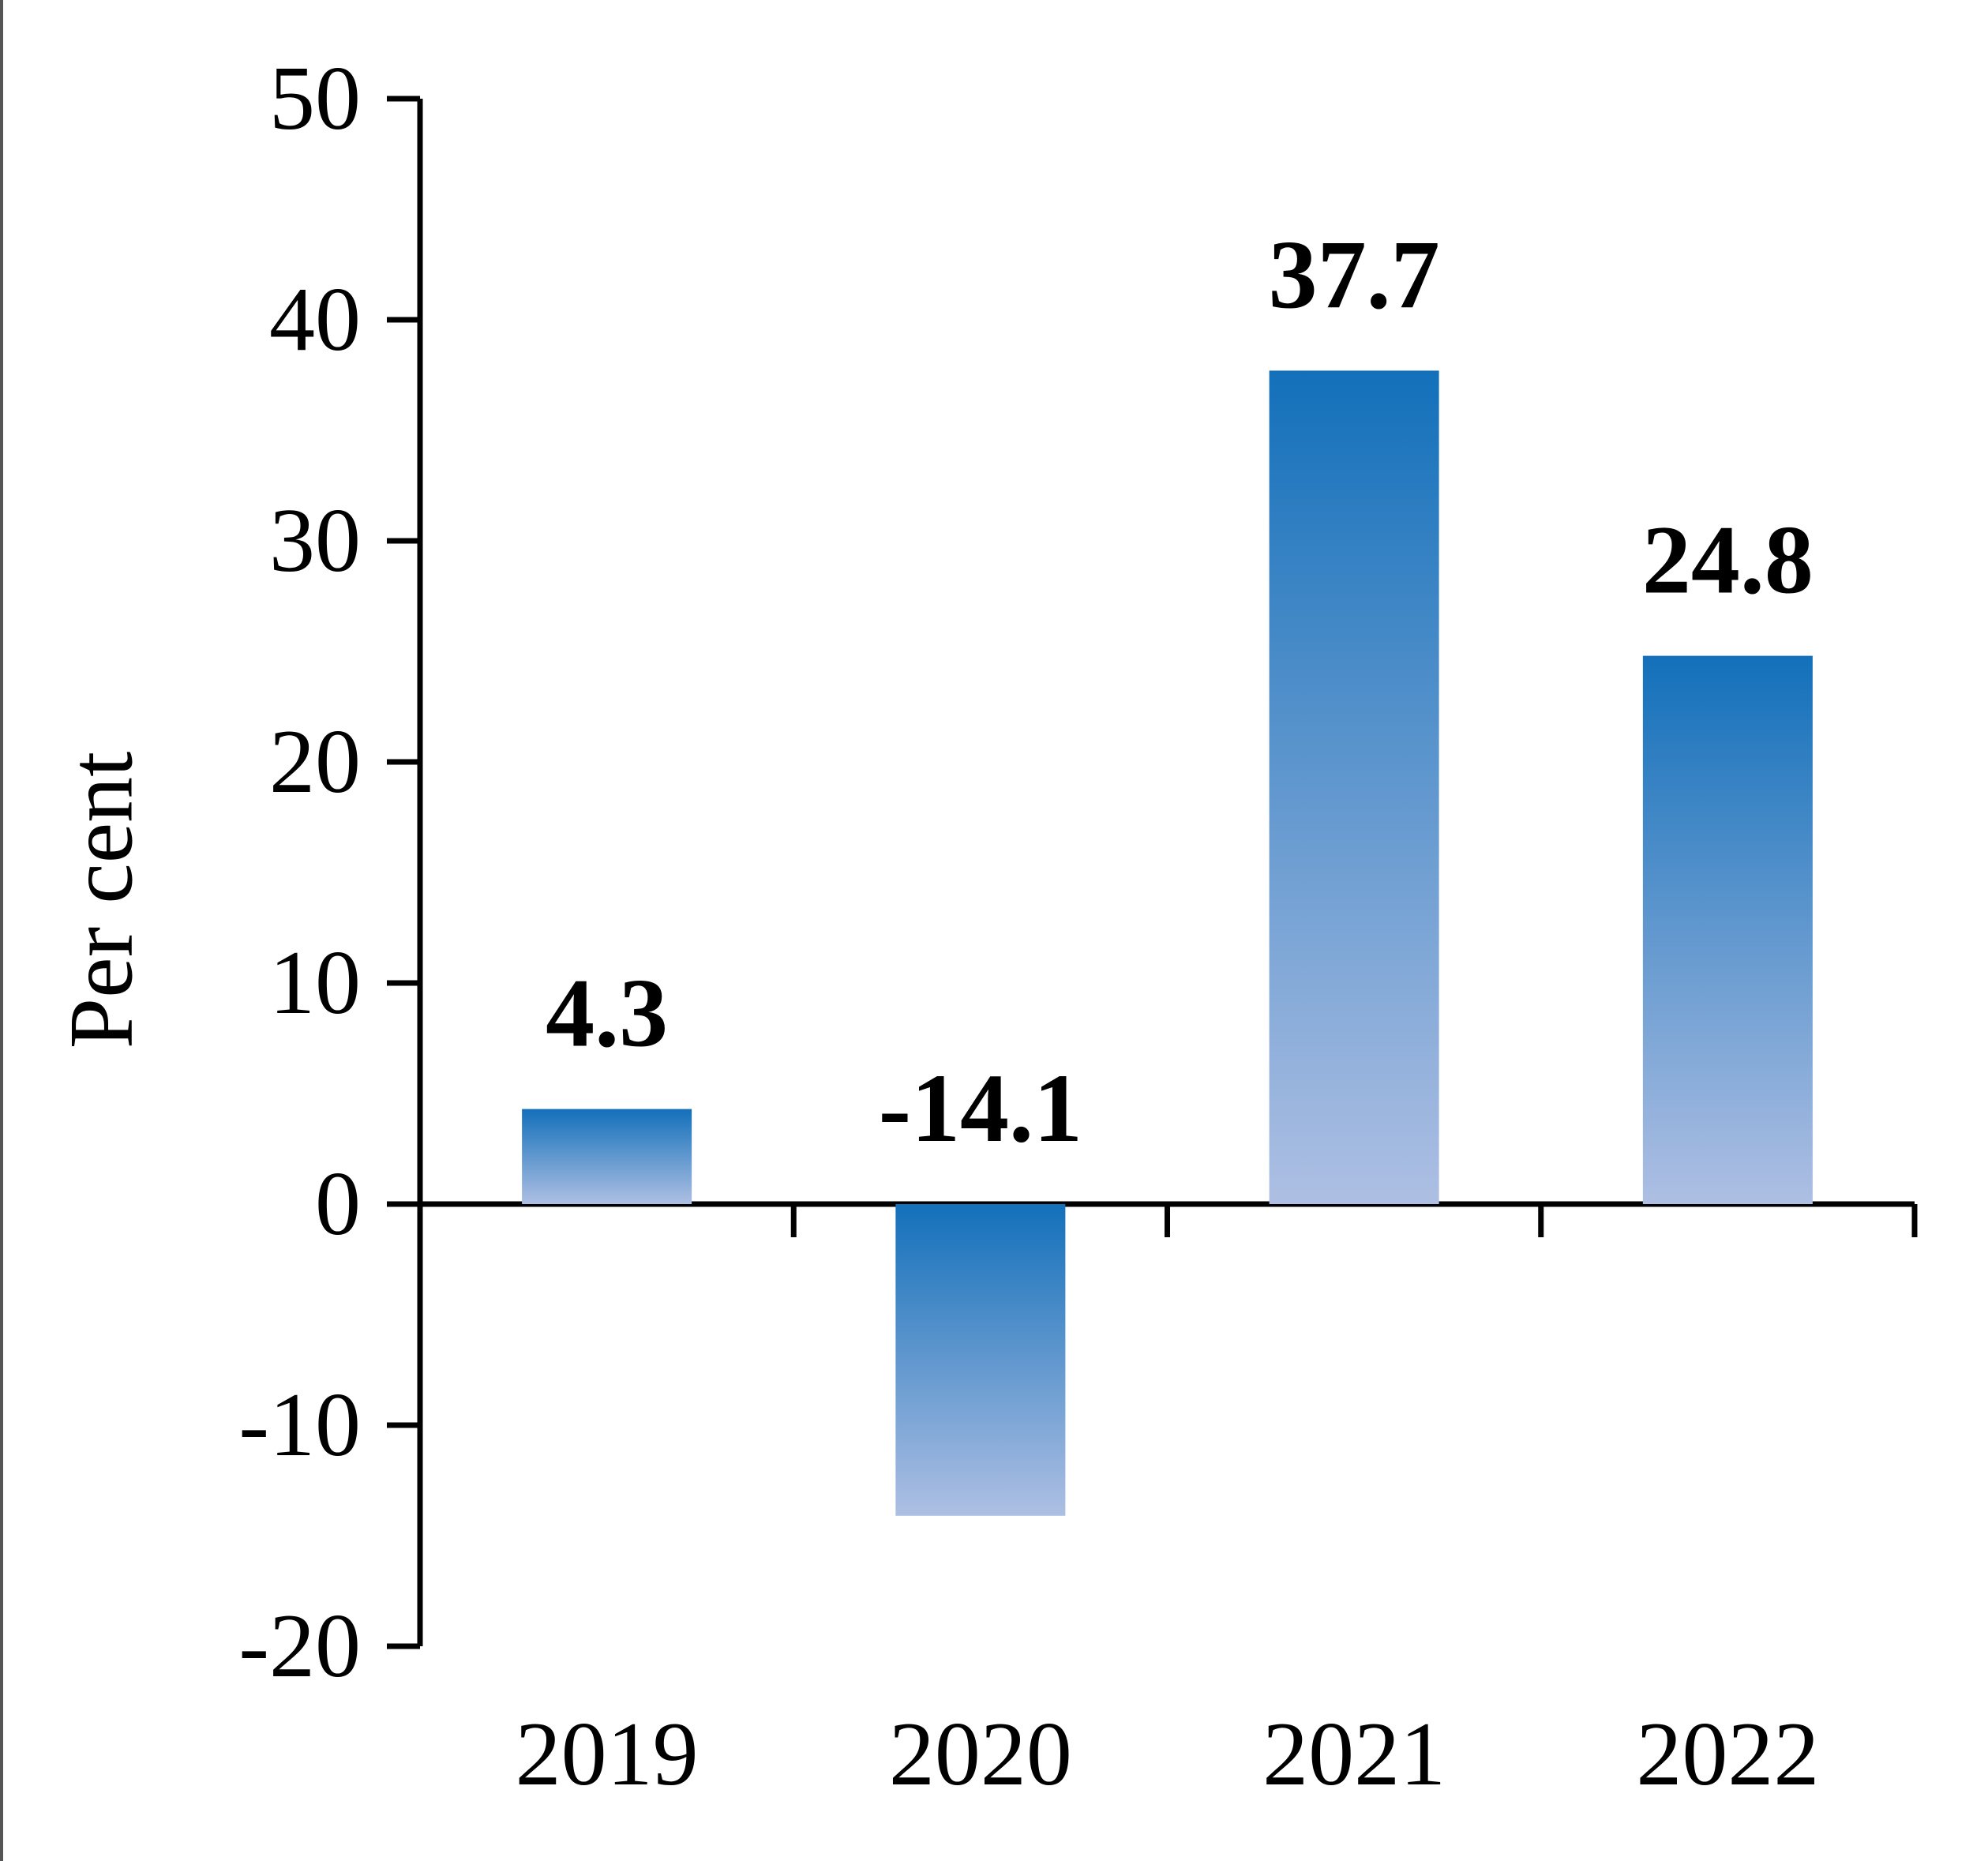 This screenshot has width=1988, height=1861. Describe the element at coordinates (315, 983) in the screenshot. I see `y-tick-label: 10` at that location.